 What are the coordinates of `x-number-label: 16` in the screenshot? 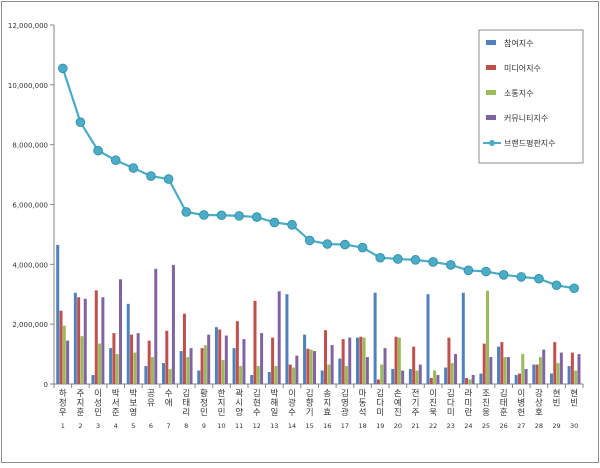 It's located at (327, 426).